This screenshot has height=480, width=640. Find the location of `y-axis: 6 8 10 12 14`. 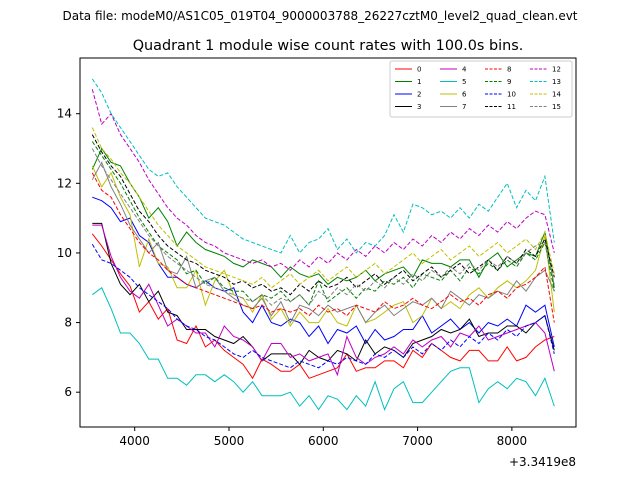

y-axis: 6 8 10 12 14 is located at coordinates (68, 253).